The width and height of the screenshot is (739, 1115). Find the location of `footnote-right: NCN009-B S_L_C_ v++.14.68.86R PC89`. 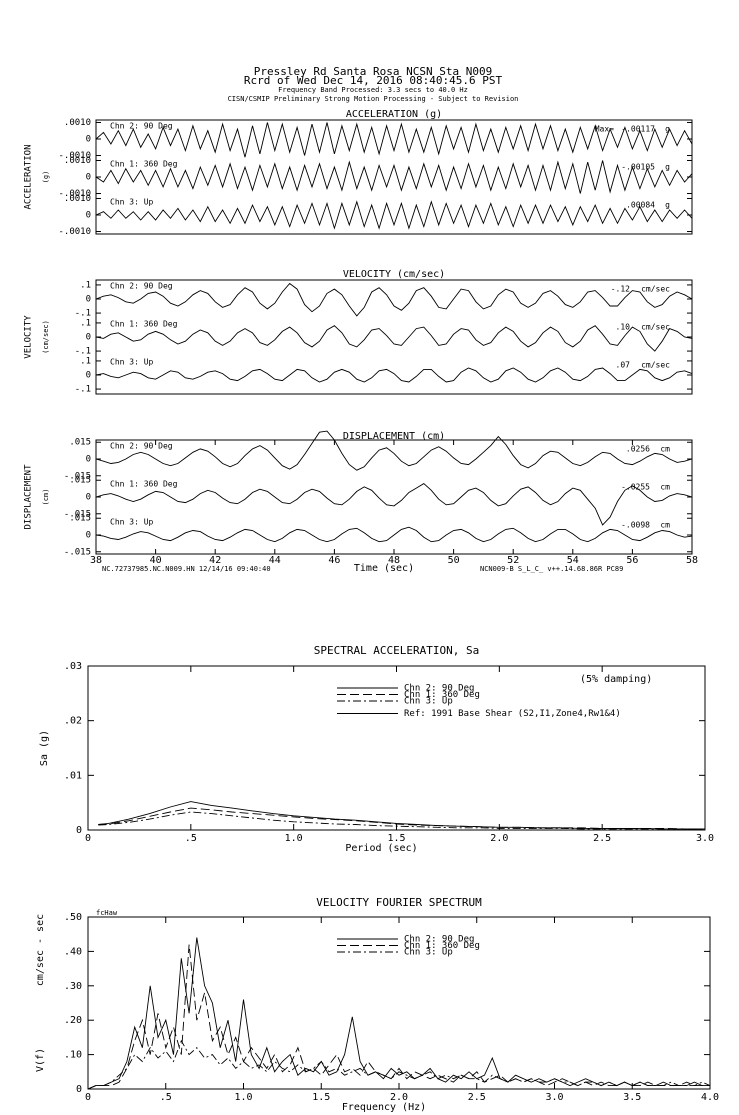

footnote-right: NCN009-B S_L_C_ v++.14.68.86R PC89 is located at coordinates (551, 569).